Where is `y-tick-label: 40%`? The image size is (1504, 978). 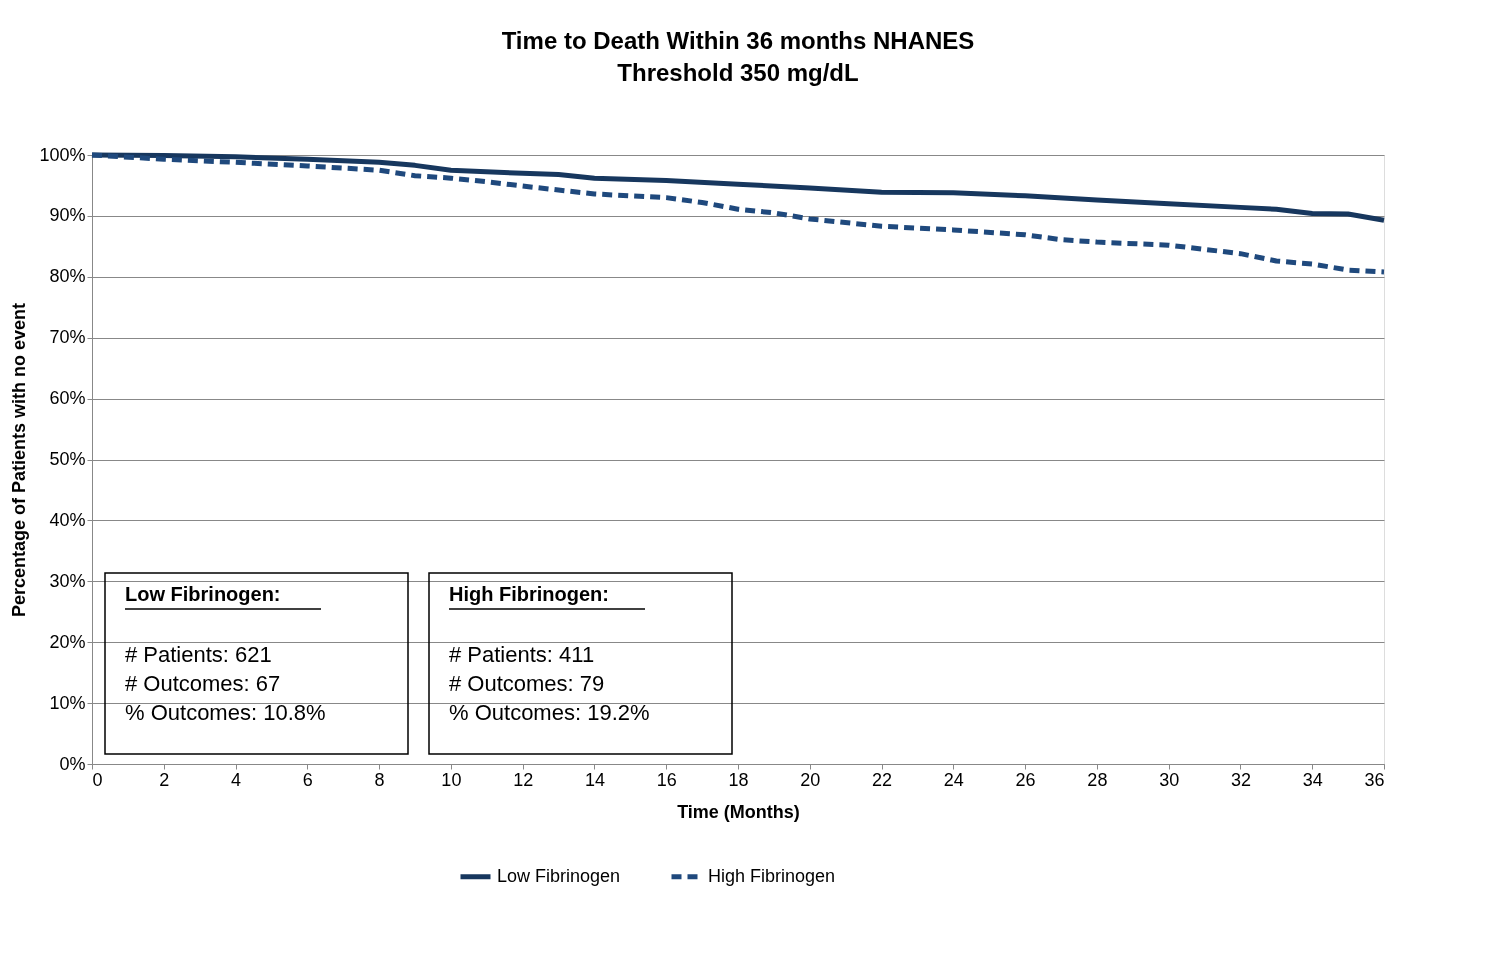
y-tick-label: 40% is located at coordinates (67, 519).